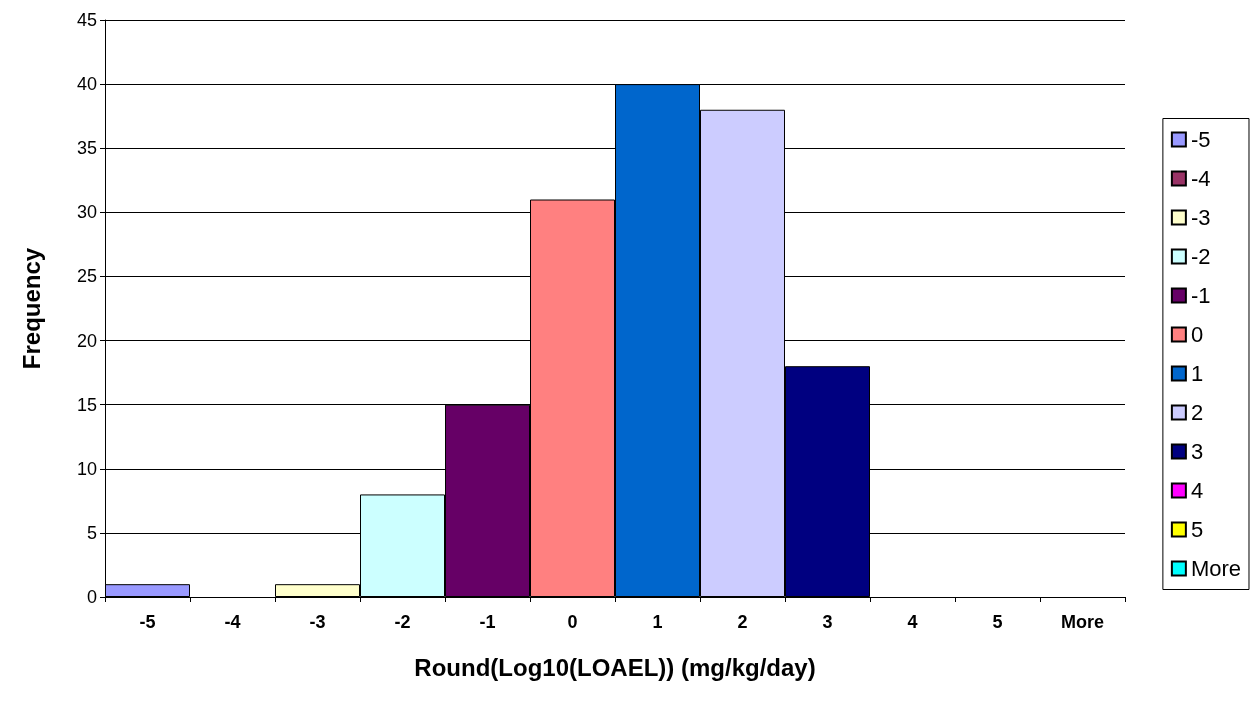 The height and width of the screenshot is (708, 1253). What do you see at coordinates (86, 148) in the screenshot?
I see `y-tick-label: 35` at bounding box center [86, 148].